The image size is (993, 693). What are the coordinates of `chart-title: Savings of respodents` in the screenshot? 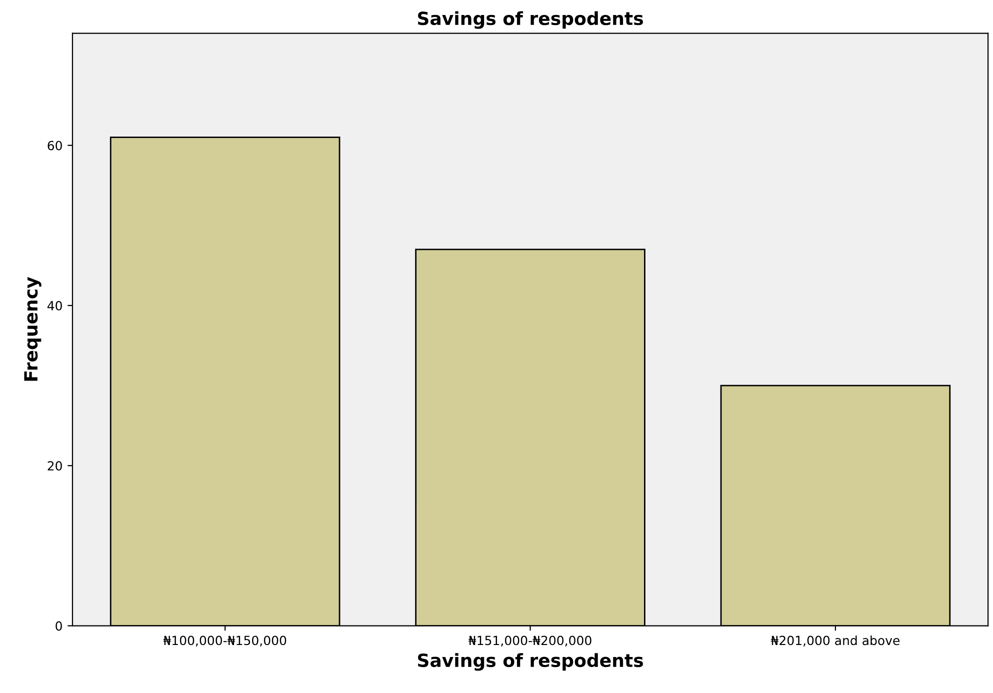 It's located at (530, 20).